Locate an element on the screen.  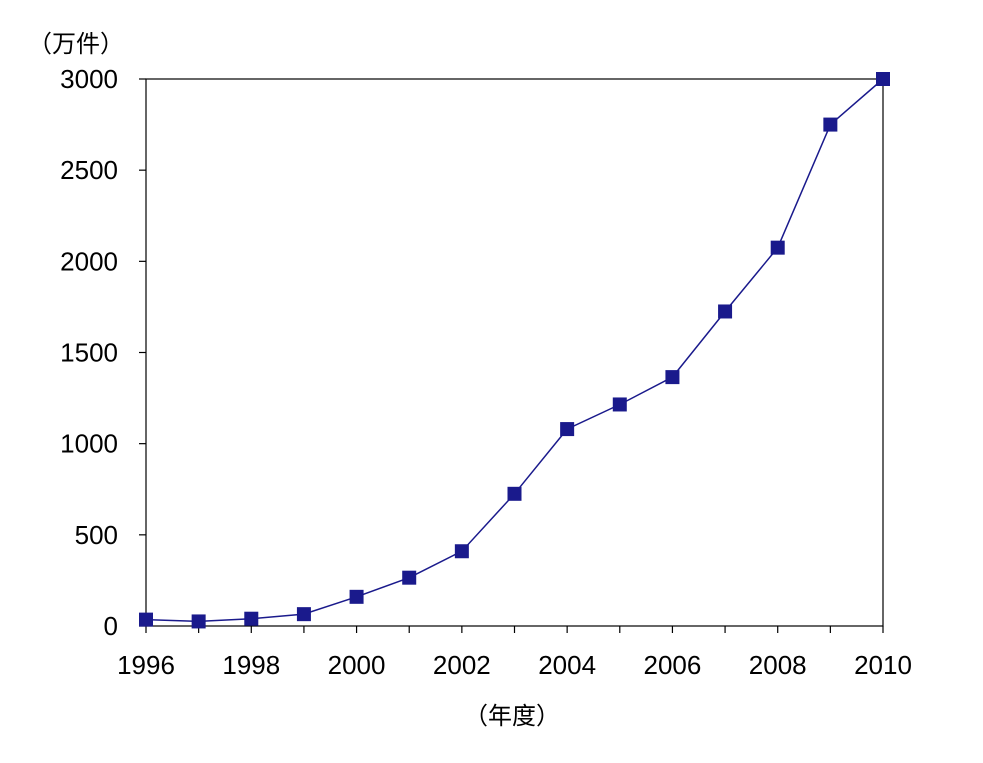
data-point-2001 is located at coordinates (409, 577).